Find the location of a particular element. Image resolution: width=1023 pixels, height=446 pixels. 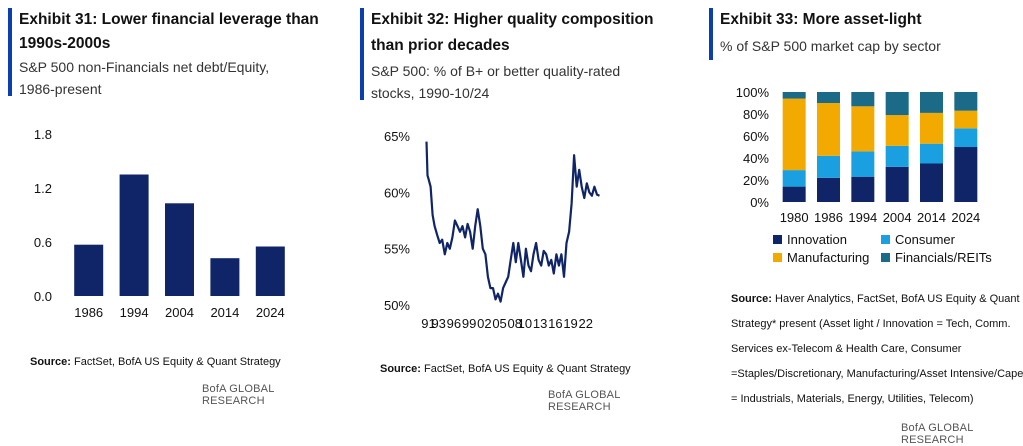

legend-item-financials-reits: Financials/REITs is located at coordinates (936, 257).